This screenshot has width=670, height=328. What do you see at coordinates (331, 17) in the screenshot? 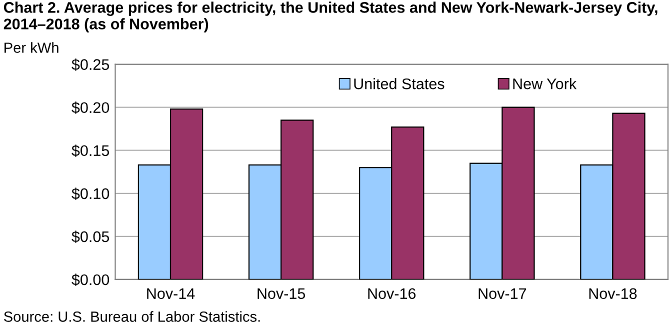
I see `chart-title: Chart 2. Average prices for electricity, the United States and New York-Newark-Jersey City, 2014–2018 (as of November)` at bounding box center [331, 17].